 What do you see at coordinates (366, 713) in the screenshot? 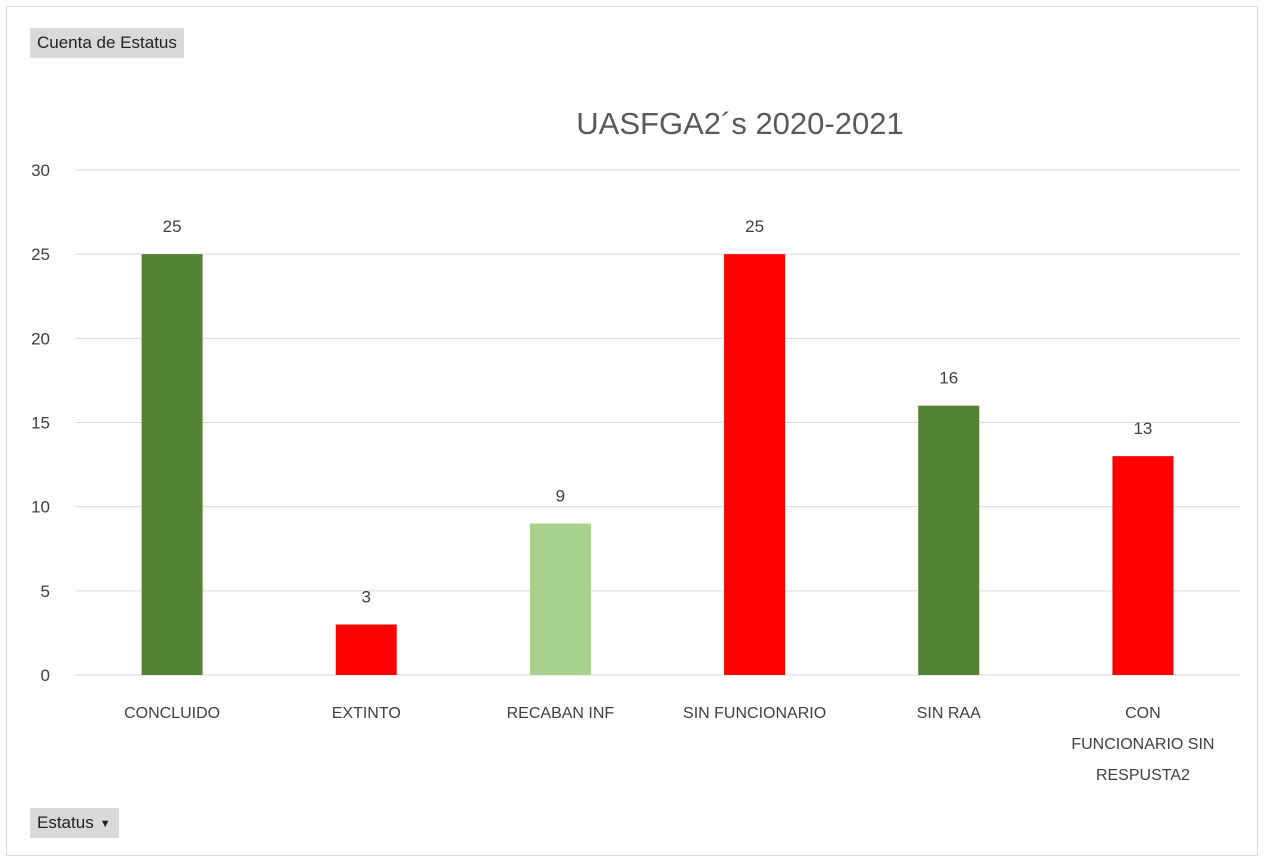
I see `category-label: EXTINTO` at bounding box center [366, 713].